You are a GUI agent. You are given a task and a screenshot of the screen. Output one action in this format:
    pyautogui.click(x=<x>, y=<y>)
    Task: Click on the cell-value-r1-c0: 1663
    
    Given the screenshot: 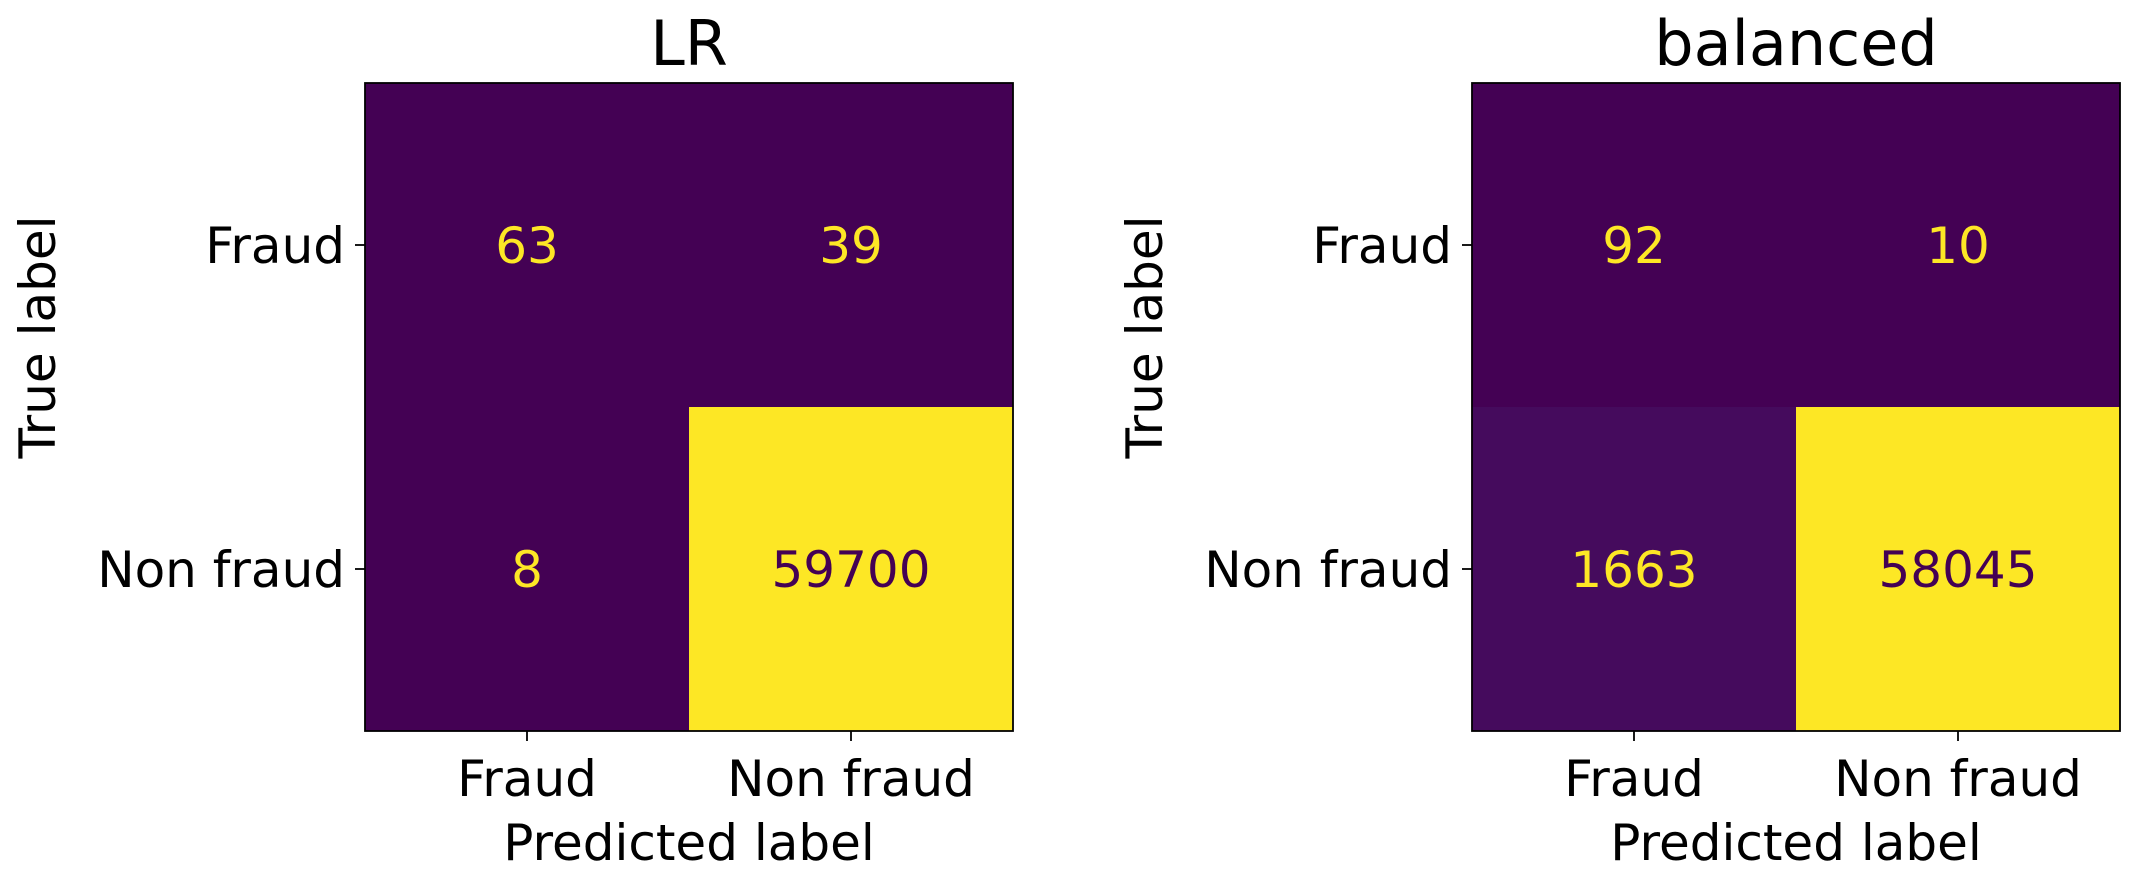 What is the action you would take?
    pyautogui.click(x=1633, y=570)
    